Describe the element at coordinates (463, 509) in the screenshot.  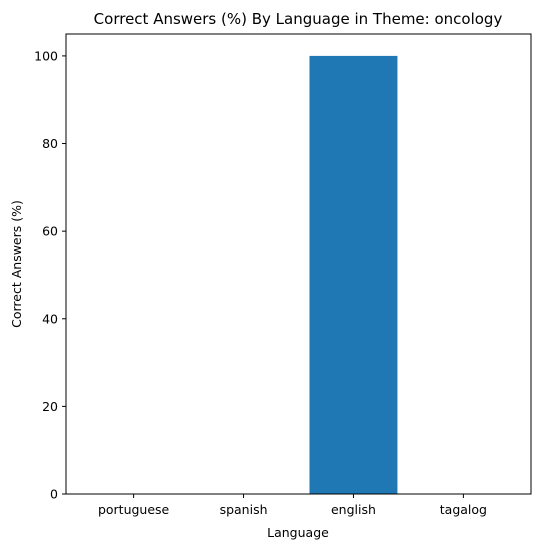
I see `x-tick-label: tagalog` at that location.